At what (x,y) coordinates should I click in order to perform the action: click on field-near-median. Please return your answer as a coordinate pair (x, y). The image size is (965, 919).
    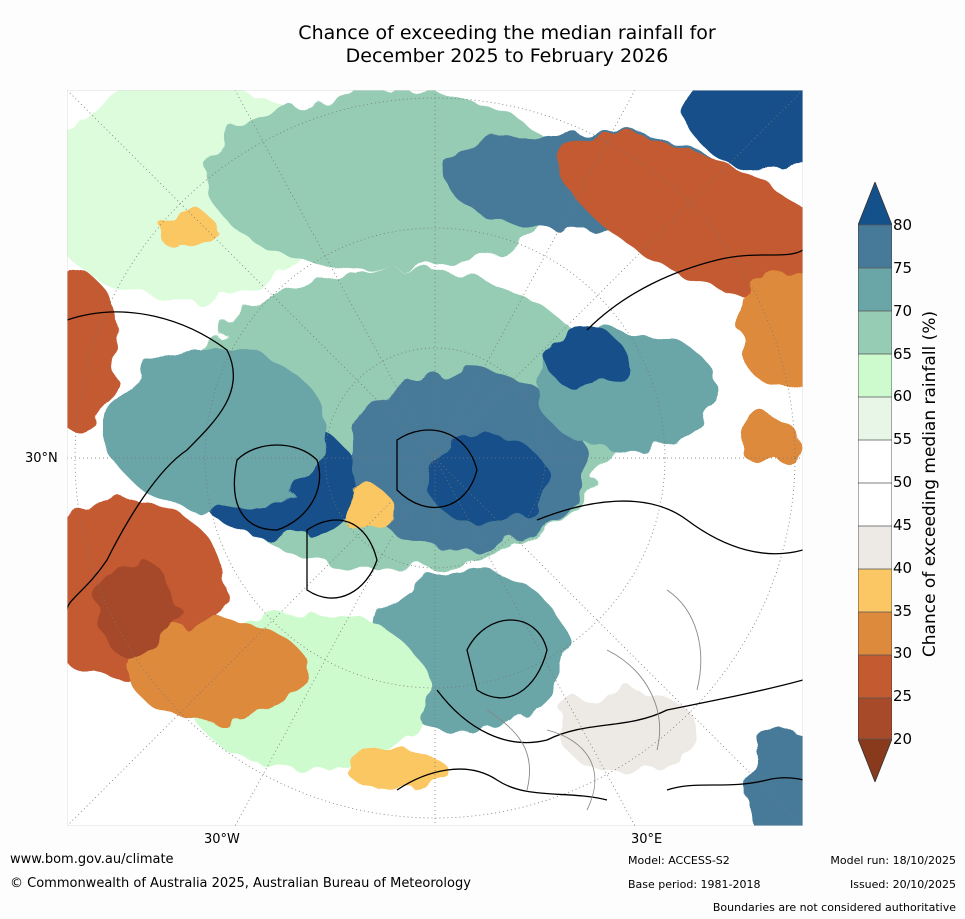
    Looking at the image, I should click on (635, 650).